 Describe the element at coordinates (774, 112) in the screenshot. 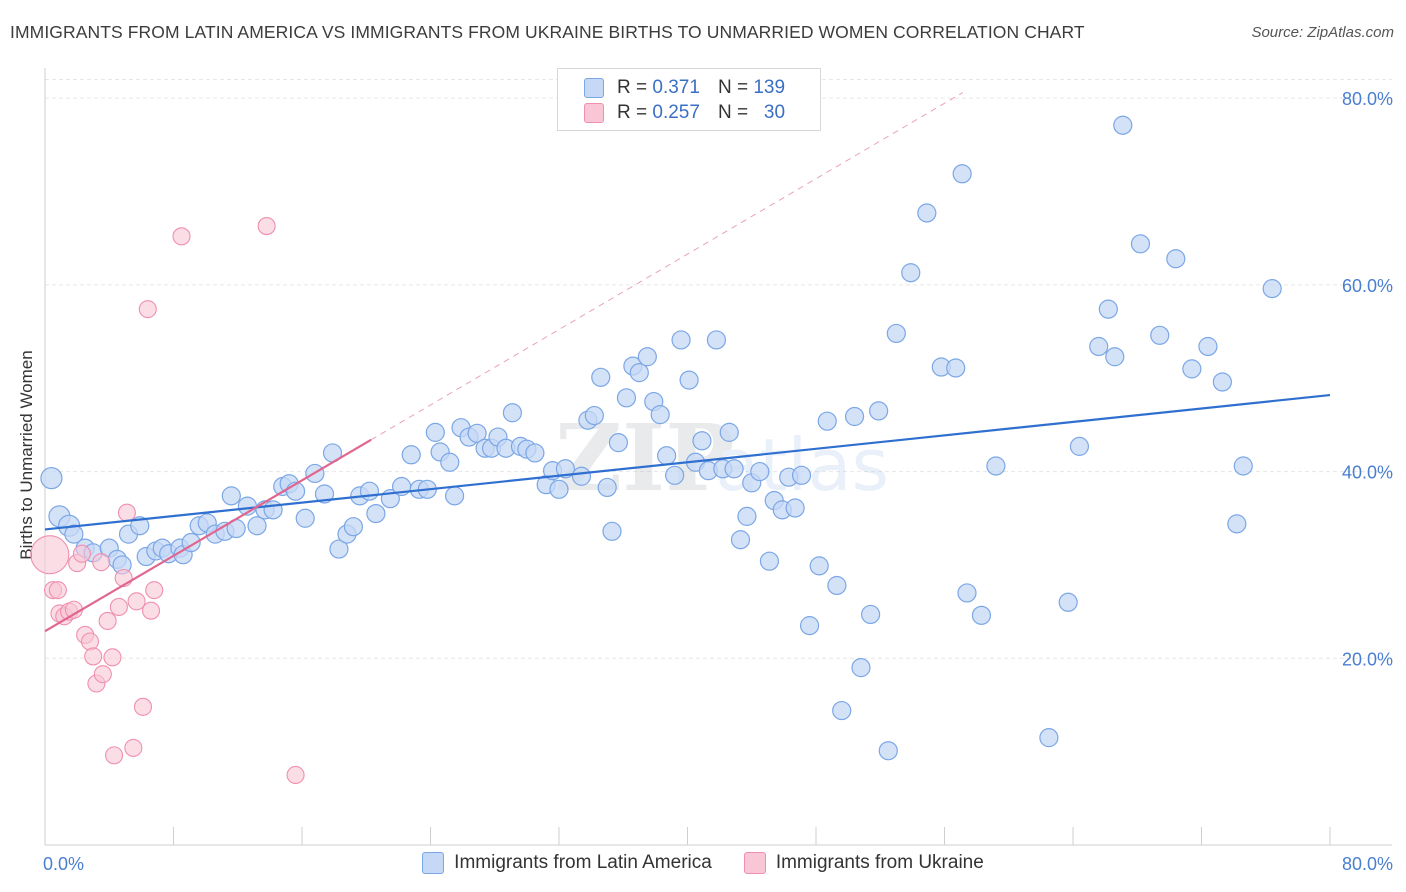

I see `legend-n-value: 30` at that location.